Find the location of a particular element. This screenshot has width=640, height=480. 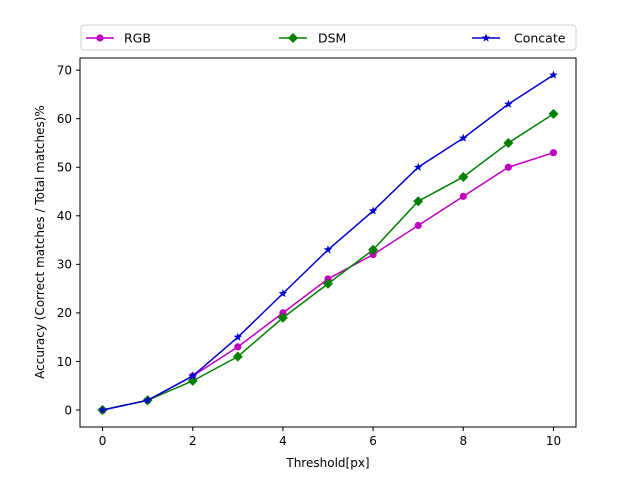

legend-marker-concate is located at coordinates (486, 37).